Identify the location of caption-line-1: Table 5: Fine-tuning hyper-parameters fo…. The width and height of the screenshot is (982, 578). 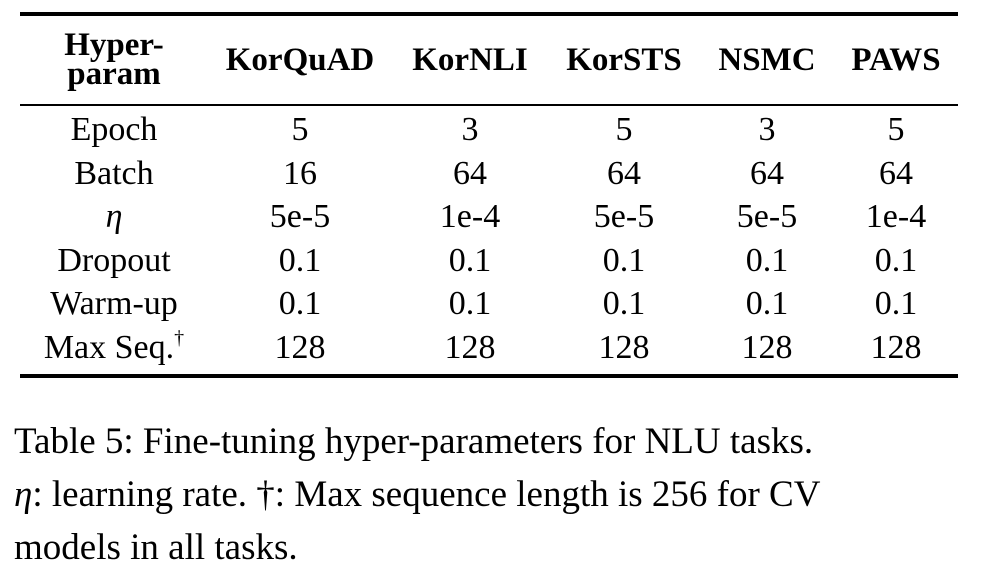
(414, 441).